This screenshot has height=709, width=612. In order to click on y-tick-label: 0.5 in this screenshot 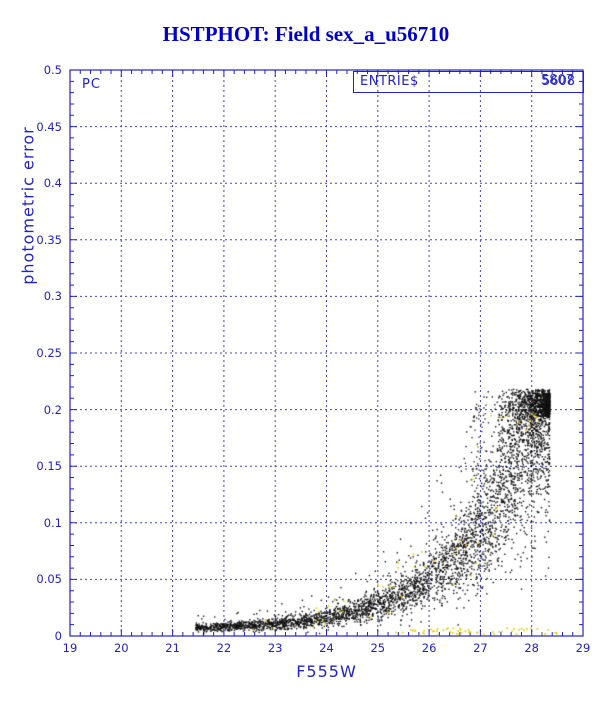, I will do `click(52, 70)`.